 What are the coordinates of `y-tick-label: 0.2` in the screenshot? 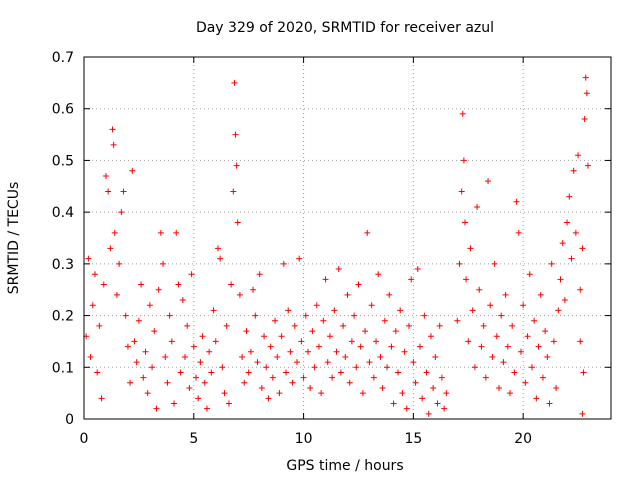 It's located at (63, 317).